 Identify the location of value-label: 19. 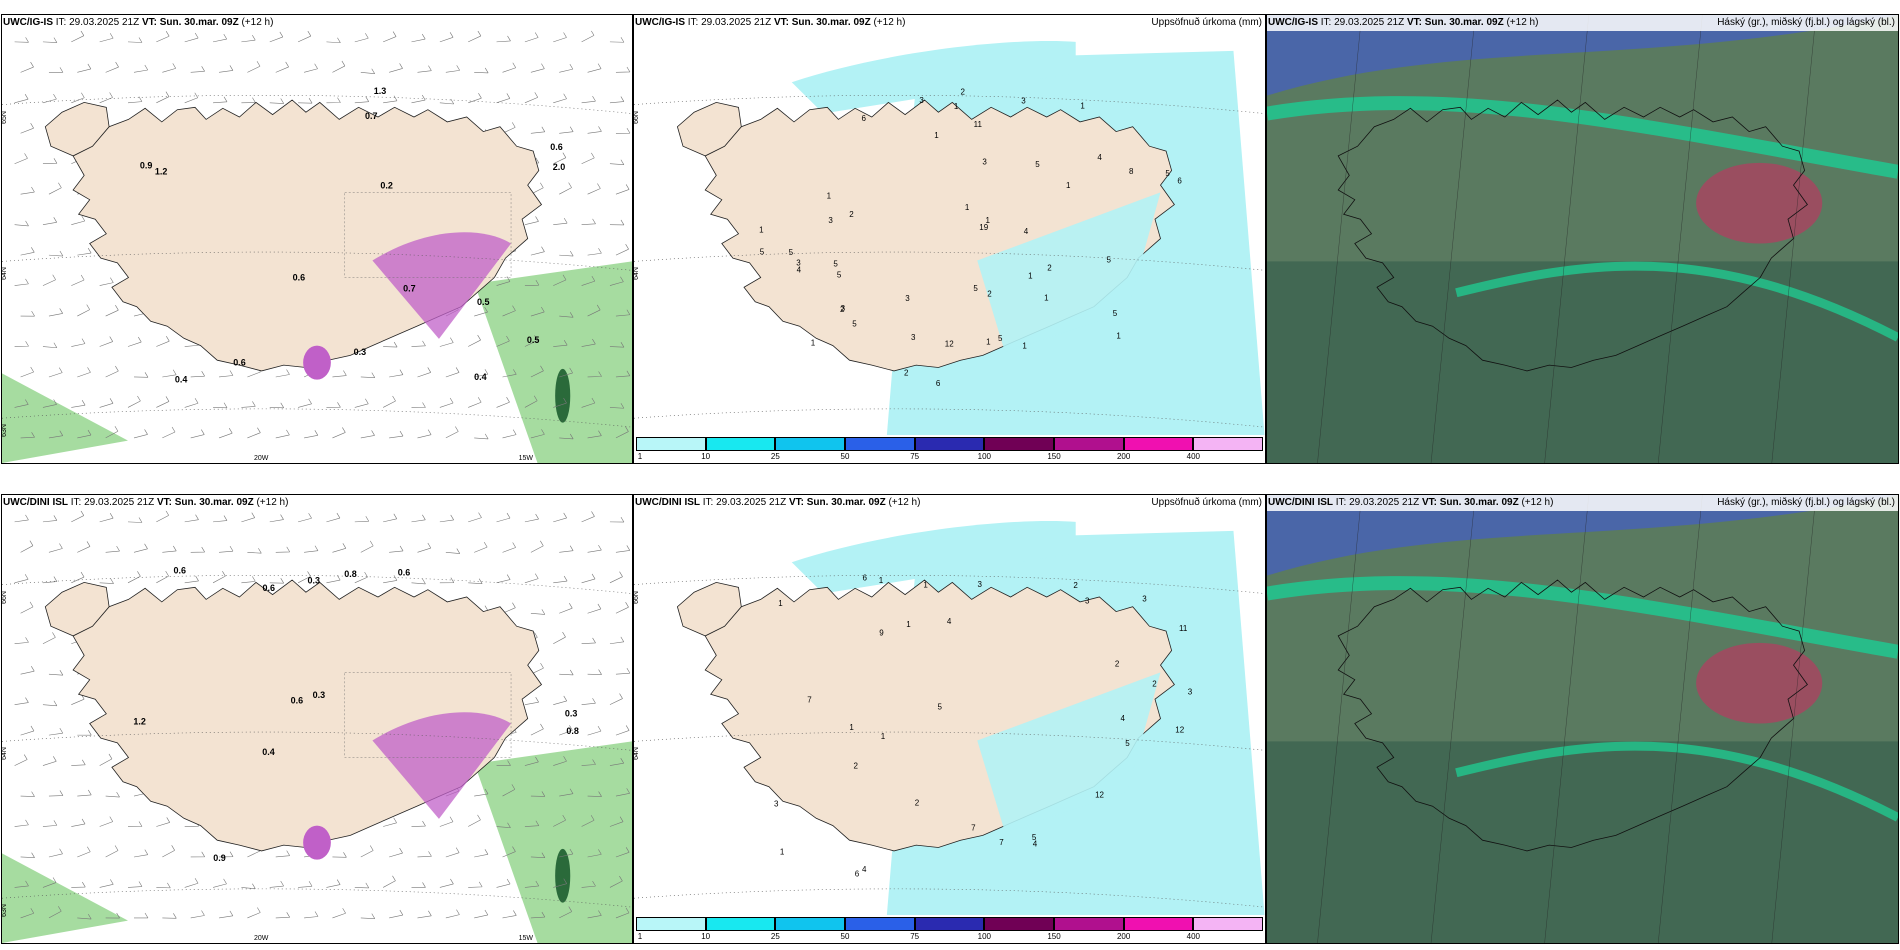
(983, 227).